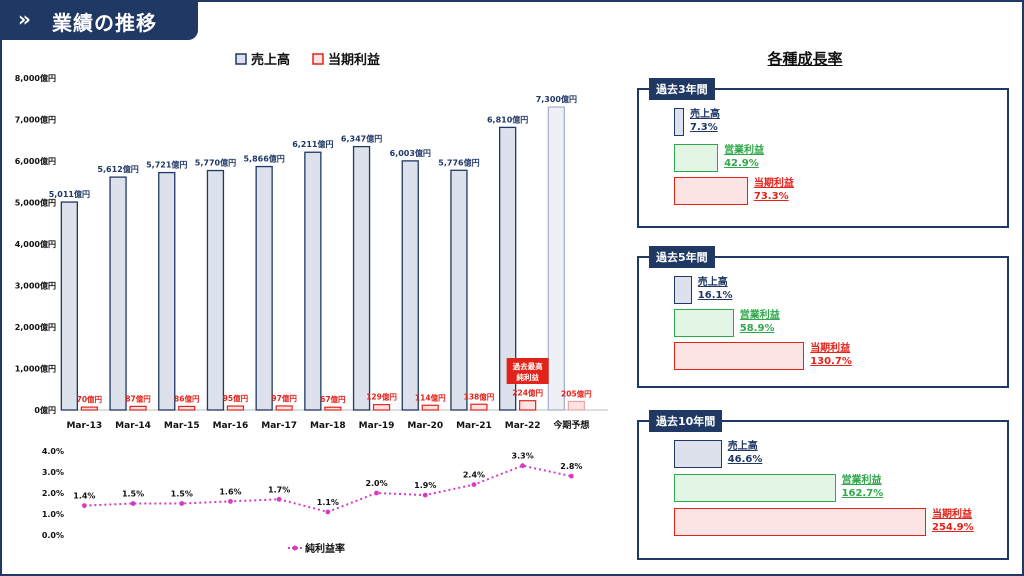 This screenshot has width=1024, height=576. What do you see at coordinates (230, 491) in the screenshot?
I see `margin-data-label: 1.6%` at bounding box center [230, 491].